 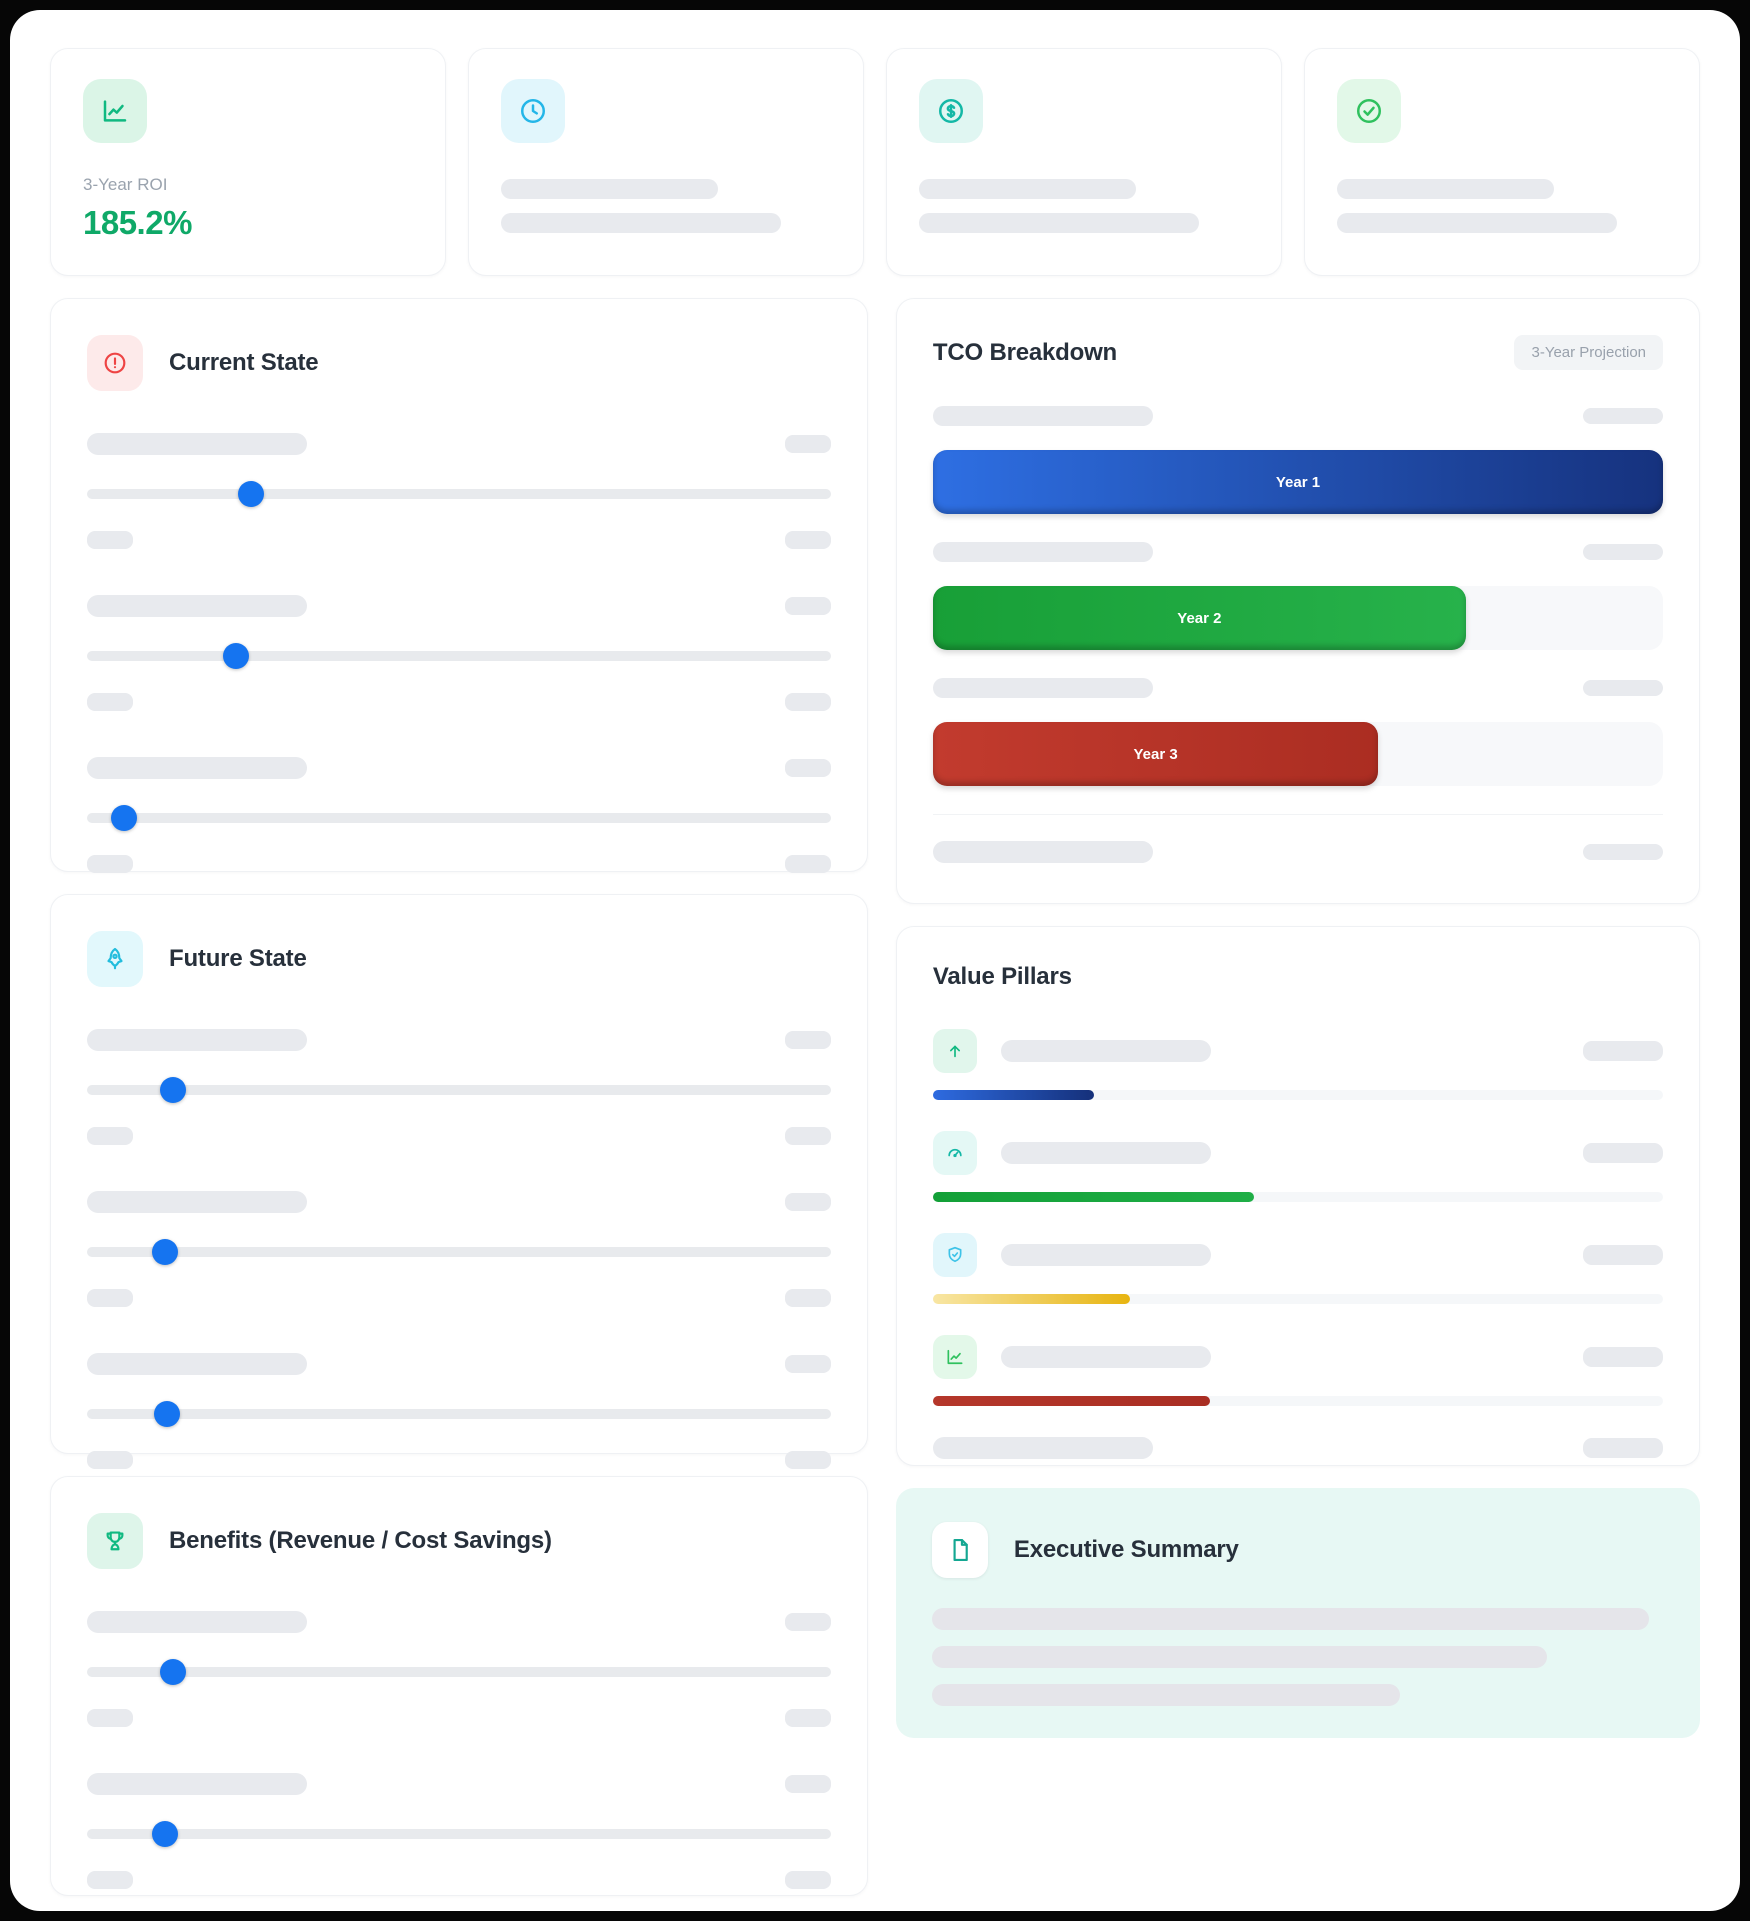 I want to click on stat-value: 185.2%, so click(x=137, y=222).